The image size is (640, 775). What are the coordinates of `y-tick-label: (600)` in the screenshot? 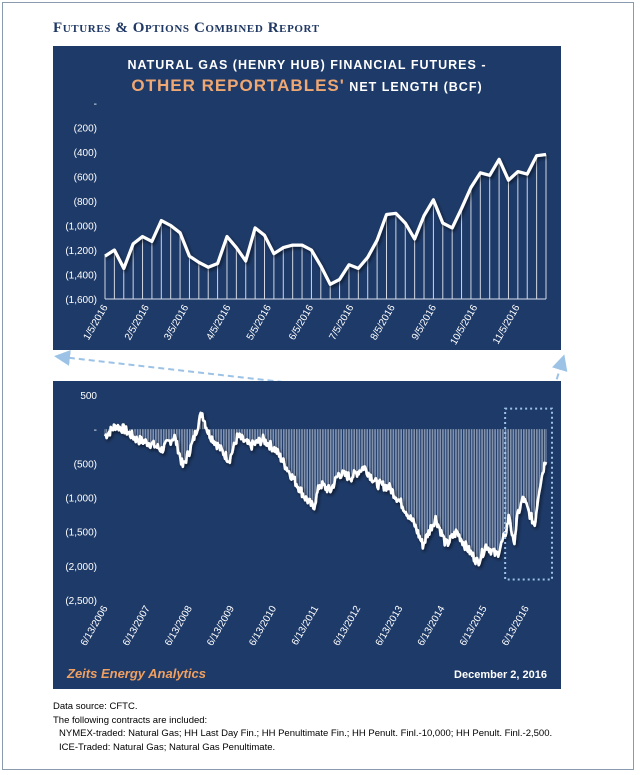 It's located at (85, 178).